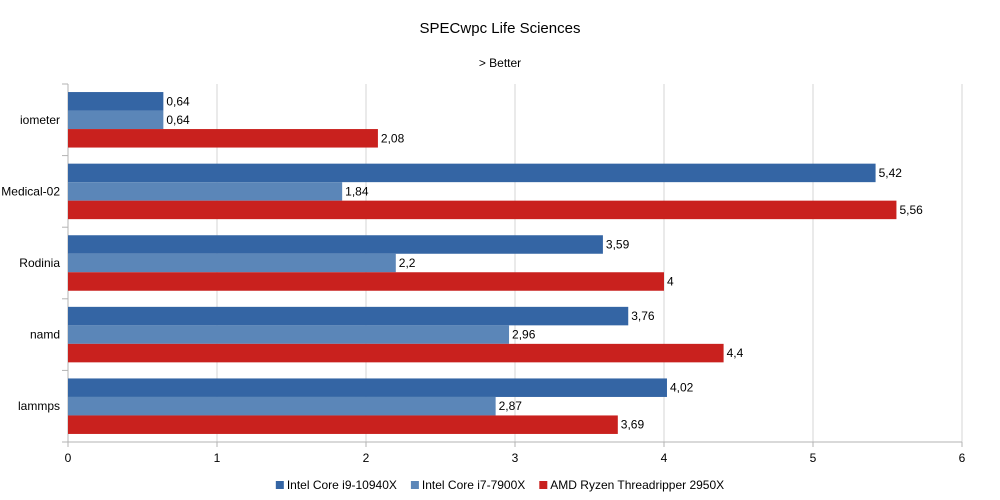  Describe the element at coordinates (342, 485) in the screenshot. I see `legend-label: Intel Core i9-10940X` at that location.